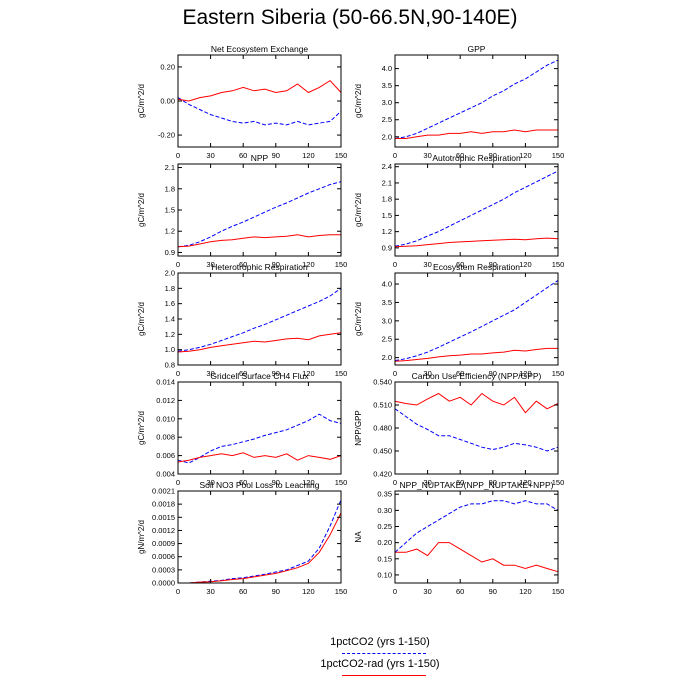  I want to click on y-tick-label: 0.15, so click(384, 558).